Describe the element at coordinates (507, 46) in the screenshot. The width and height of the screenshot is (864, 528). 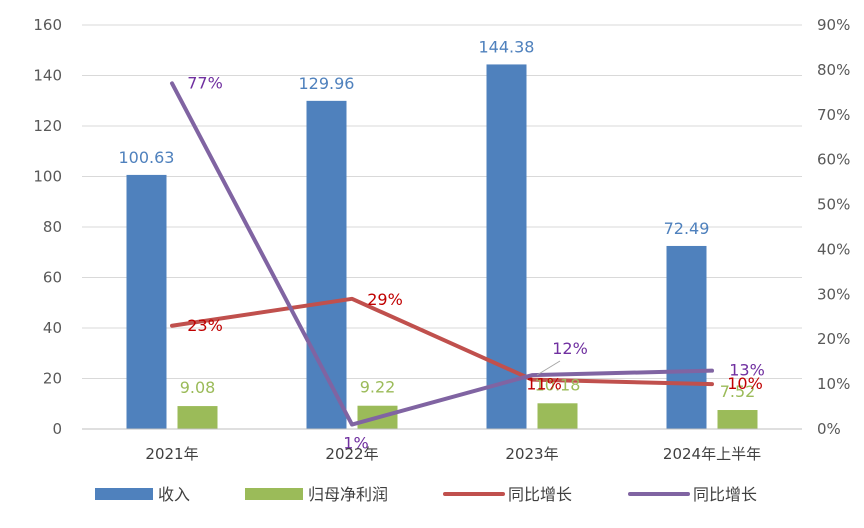
I see `bar-value-label: 144.38` at that location.